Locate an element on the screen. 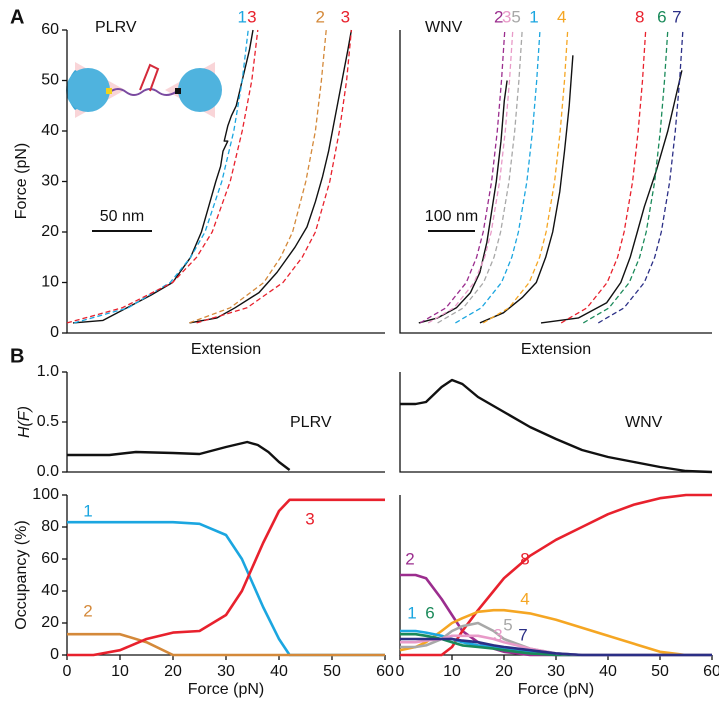 The image size is (719, 702). scale-bar-label: 50 nm is located at coordinates (122, 216).